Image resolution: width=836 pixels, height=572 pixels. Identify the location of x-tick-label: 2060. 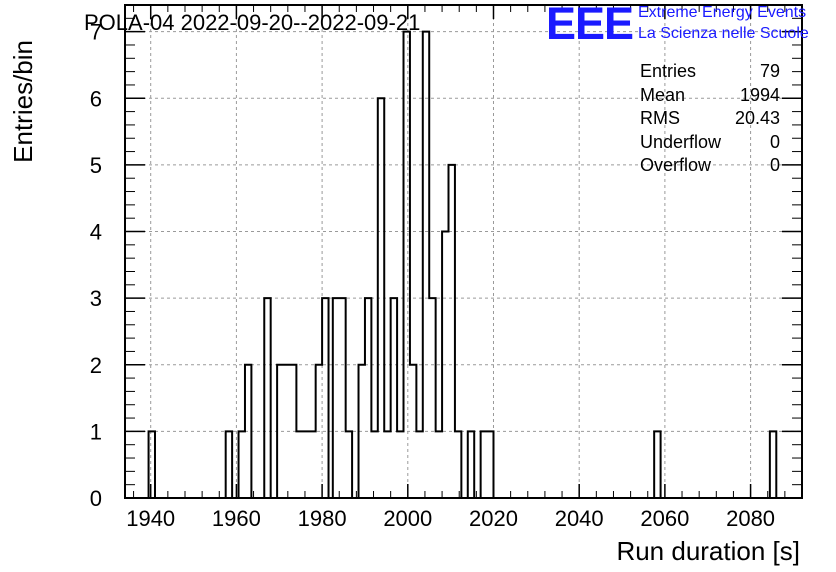
(664, 518).